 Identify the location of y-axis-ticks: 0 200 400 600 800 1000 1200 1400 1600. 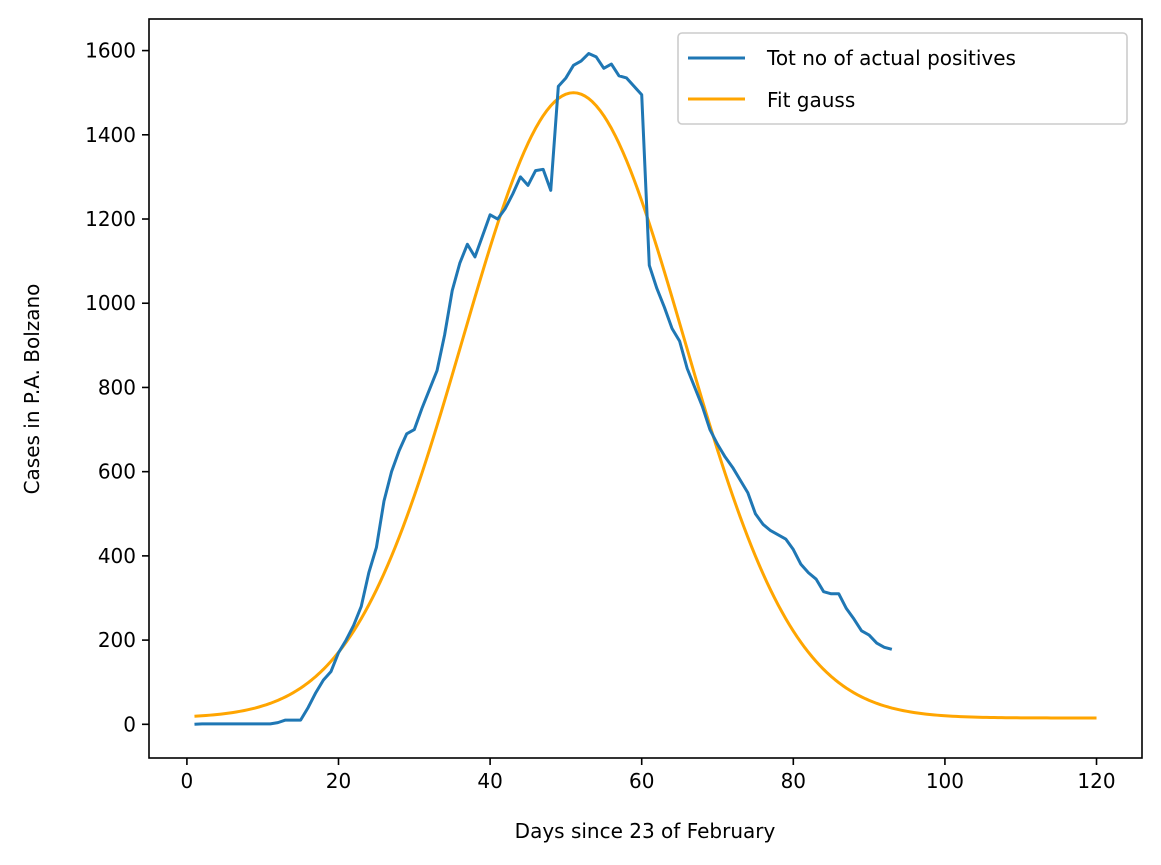
(117, 387).